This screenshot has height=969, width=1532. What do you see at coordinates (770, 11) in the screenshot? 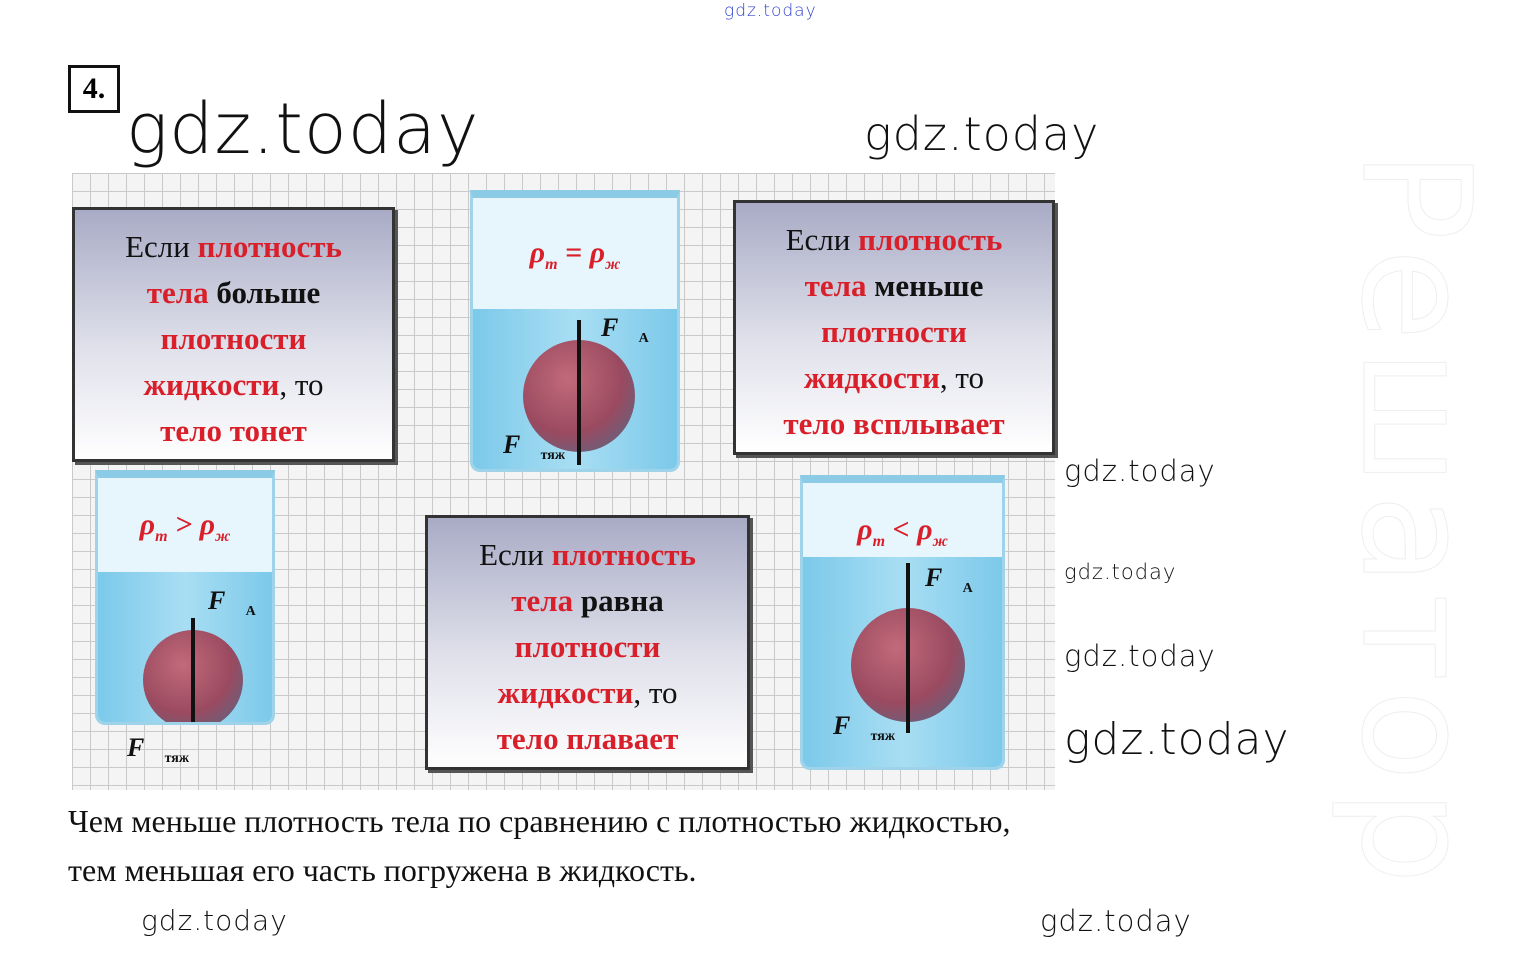
I see `watermark-top: gdz.today` at bounding box center [770, 11].